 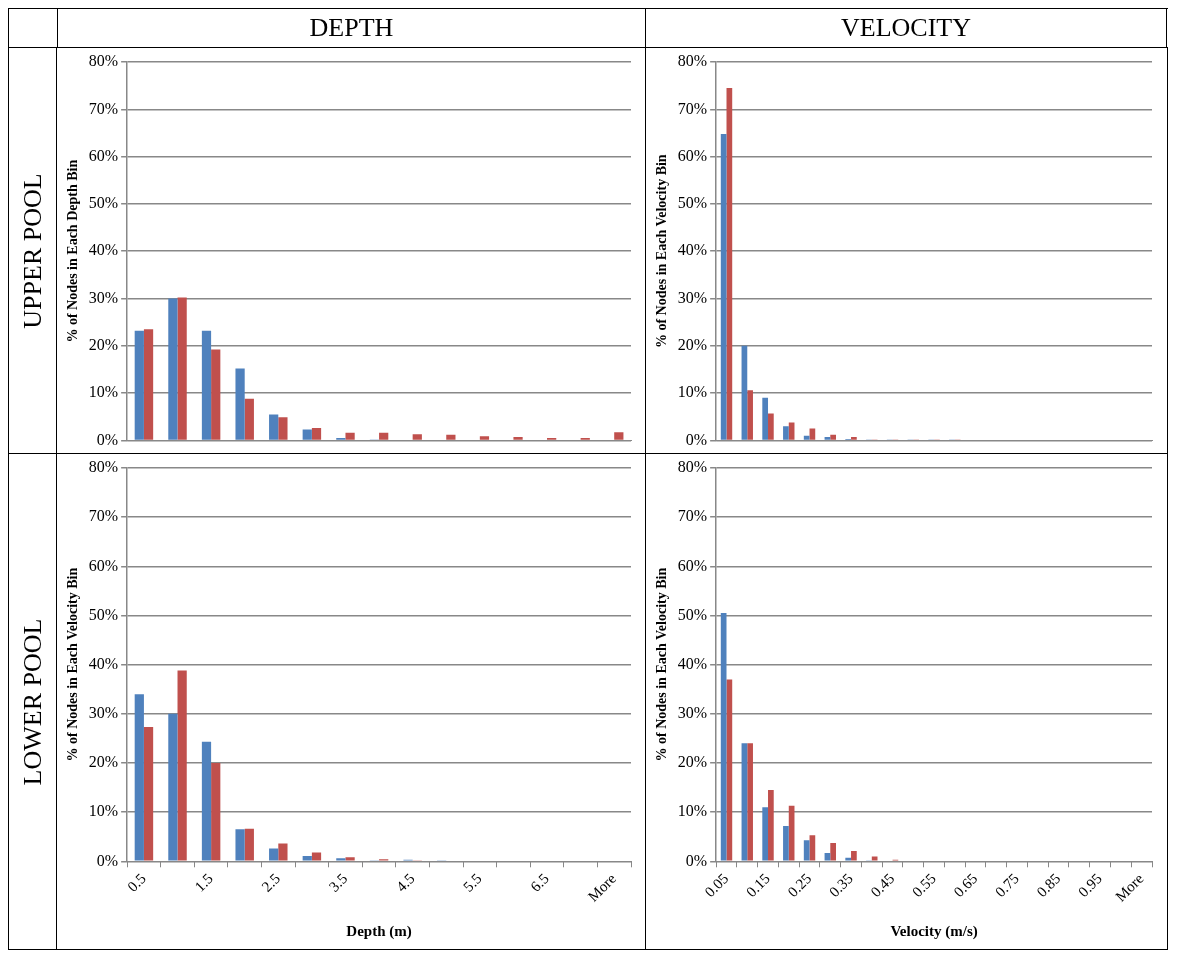 I want to click on text: LOWER POOL, so click(x=32, y=701).